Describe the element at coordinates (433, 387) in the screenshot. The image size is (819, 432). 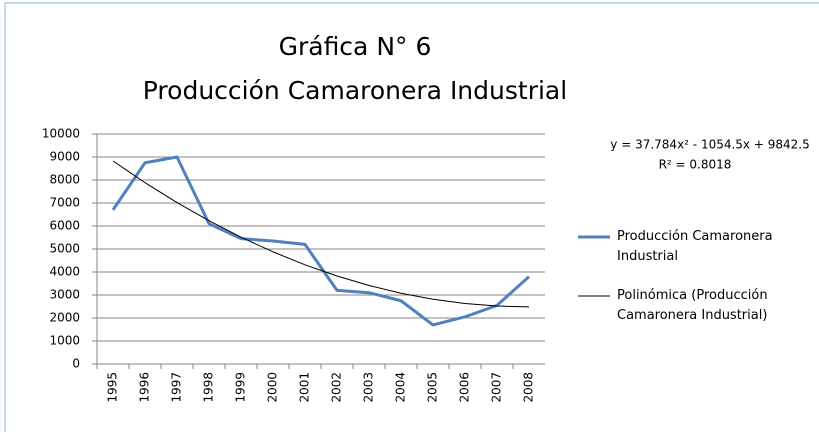
I see `x-tick-label: 2005` at that location.